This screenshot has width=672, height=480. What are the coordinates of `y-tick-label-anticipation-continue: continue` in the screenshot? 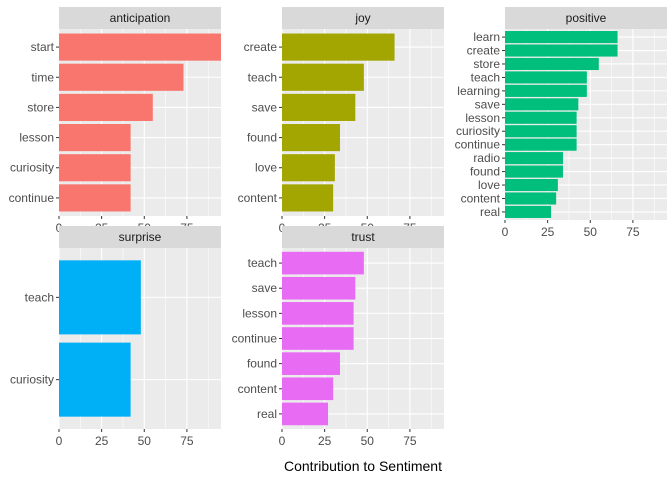 It's located at (32, 198).